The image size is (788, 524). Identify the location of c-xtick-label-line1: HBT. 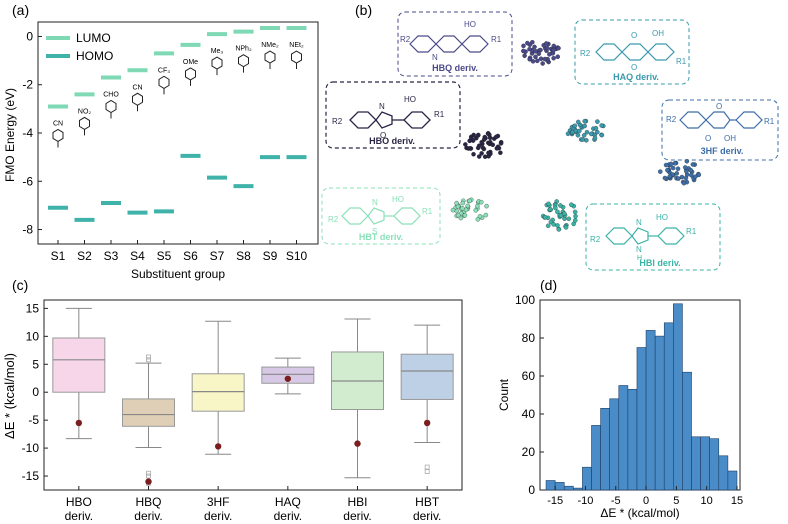
(427, 502).